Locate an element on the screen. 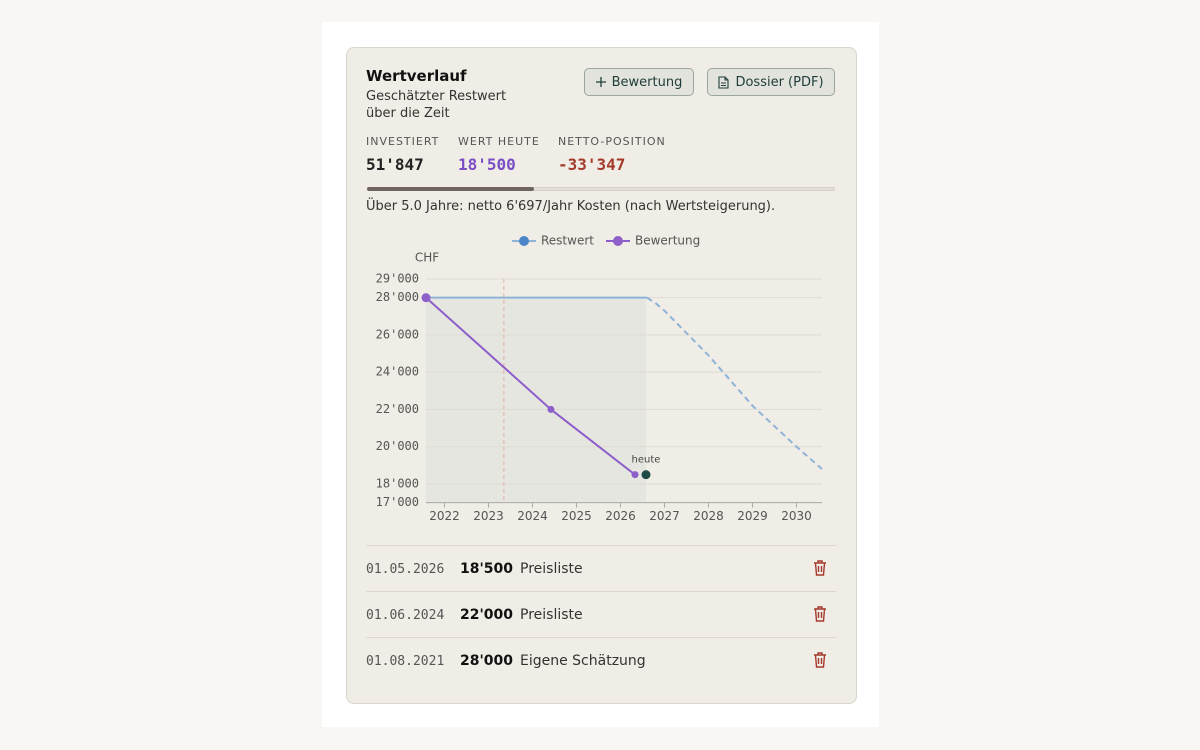 The height and width of the screenshot is (750, 1200). dossier-button: Dossier (PDF) is located at coordinates (771, 82).